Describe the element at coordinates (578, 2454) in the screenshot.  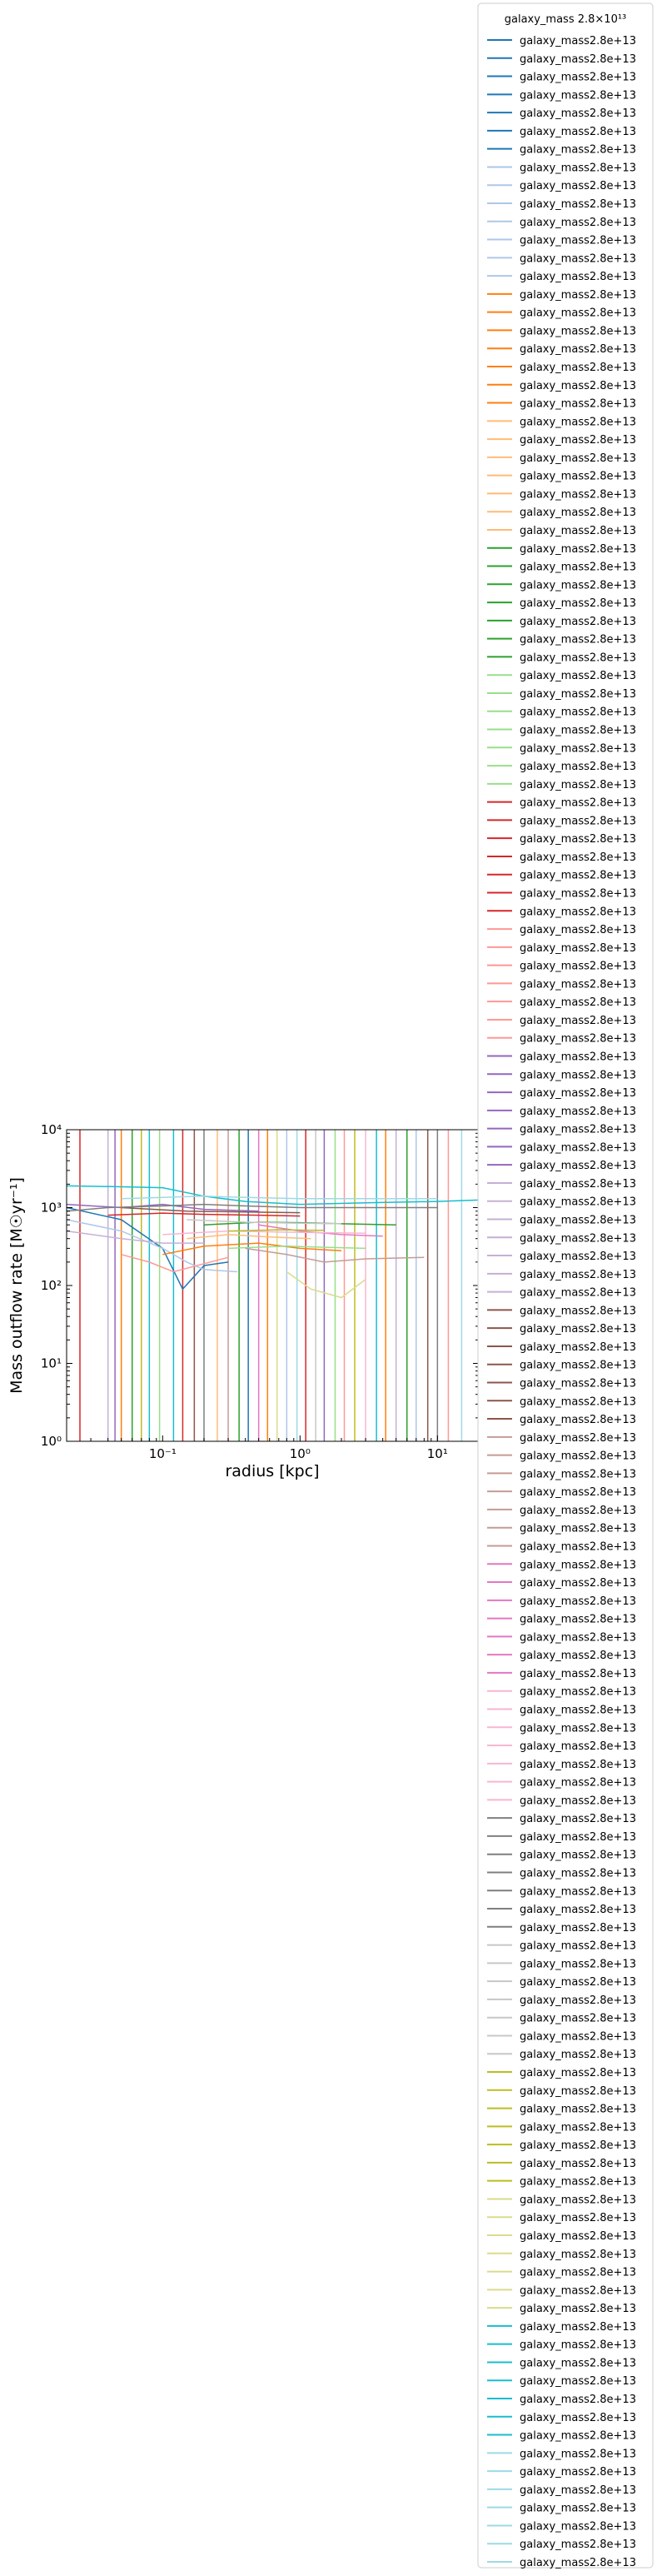
I see `legend-label-133: galaxy_mass2.8e+13` at that location.